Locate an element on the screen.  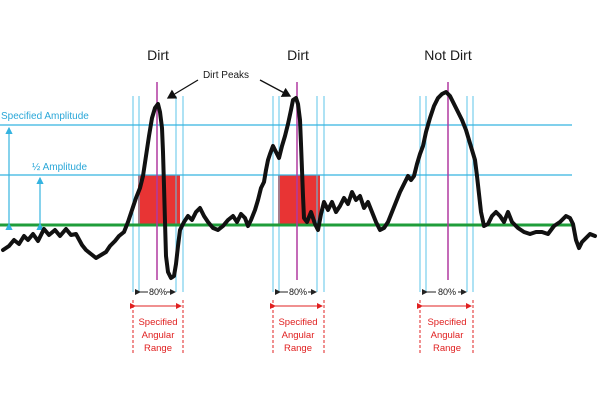
range-line2-1: Angular is located at coordinates (158, 335).